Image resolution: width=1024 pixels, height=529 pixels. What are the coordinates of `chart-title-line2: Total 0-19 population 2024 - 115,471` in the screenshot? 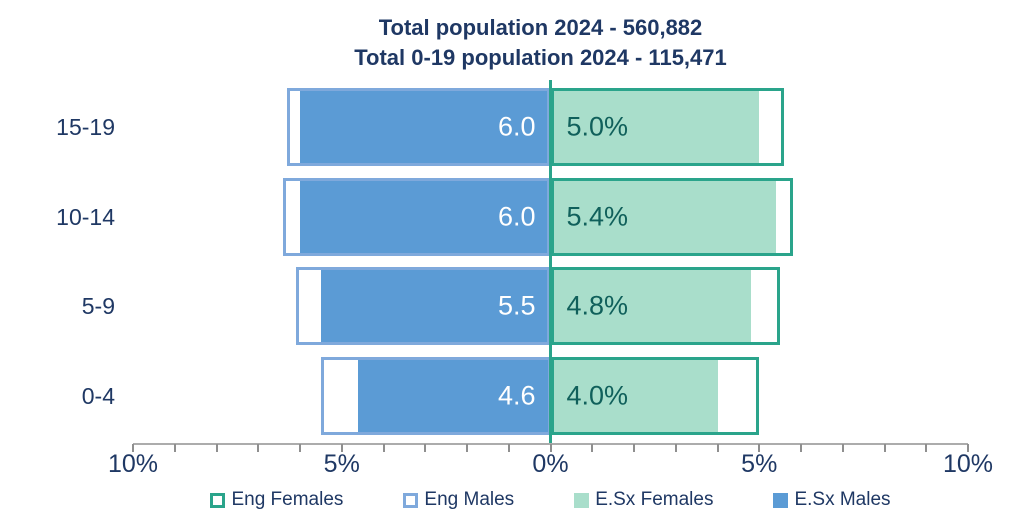 It's located at (540, 57).